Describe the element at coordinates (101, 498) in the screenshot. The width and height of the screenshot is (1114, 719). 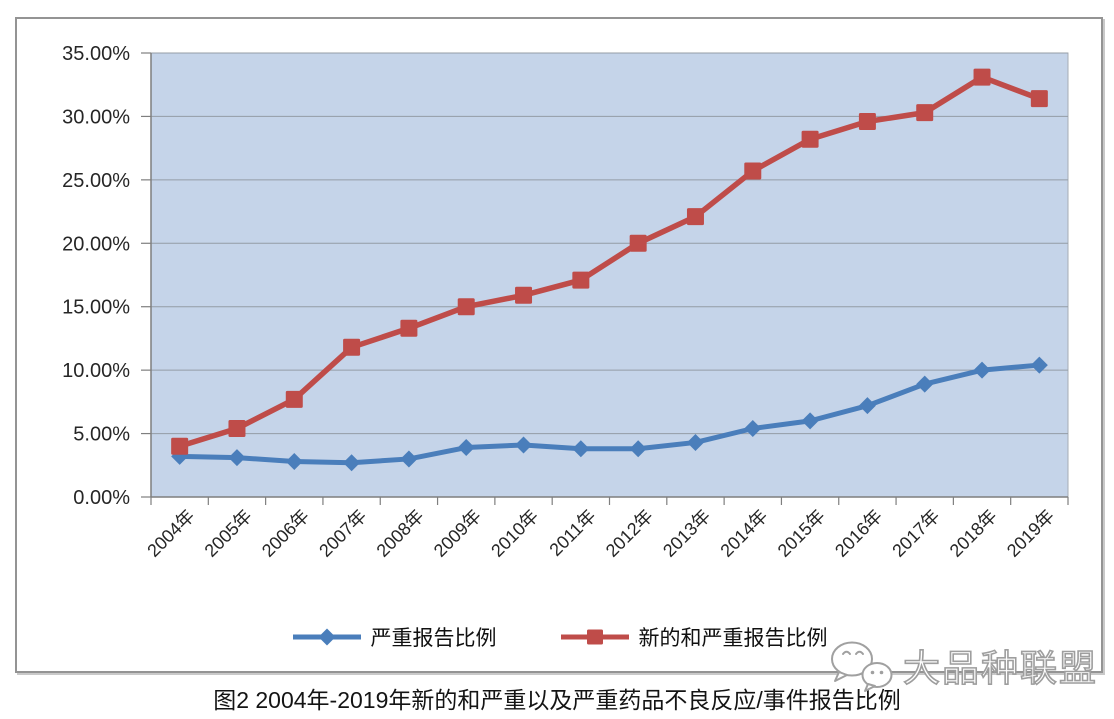
I see `svg-text: 0.00%` at that location.